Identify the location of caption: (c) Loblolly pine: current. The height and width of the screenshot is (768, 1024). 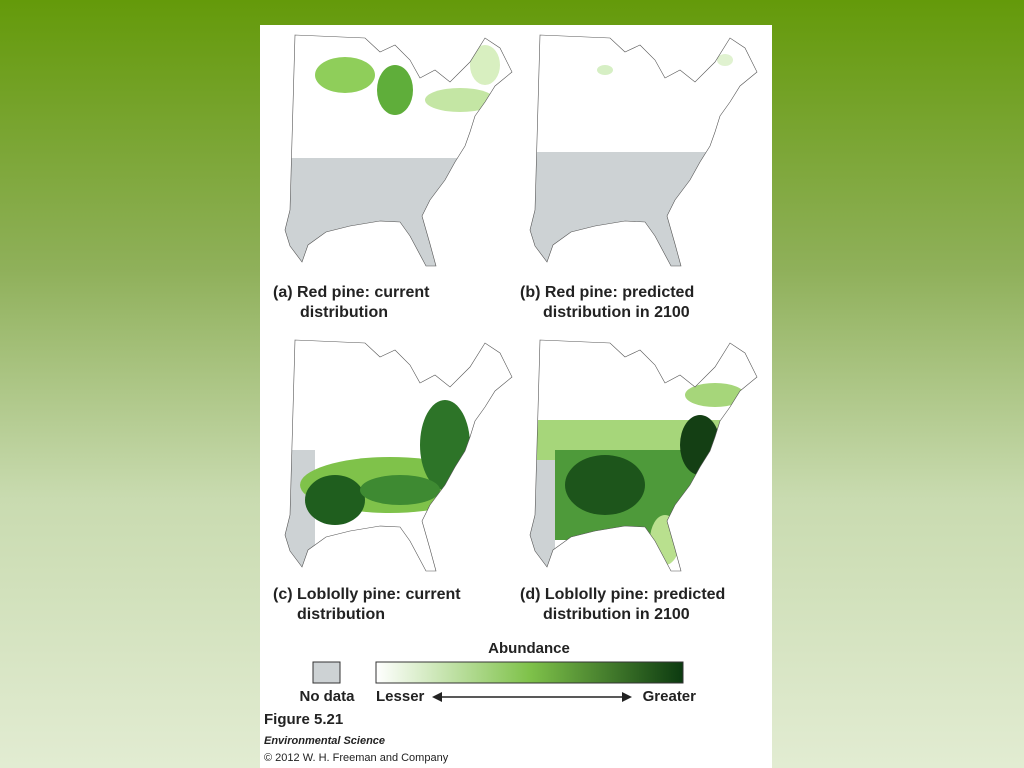
(367, 594).